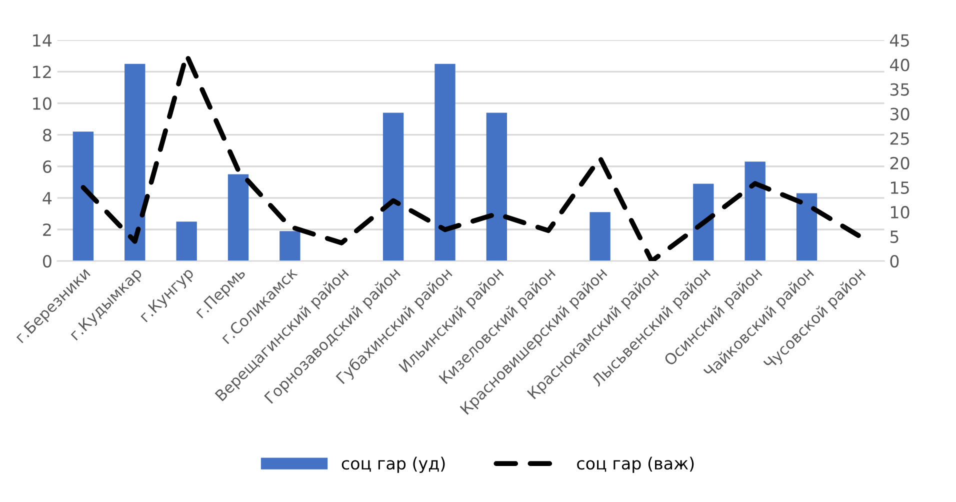  What do you see at coordinates (900, 163) in the screenshot?
I see `y2-tick-label: 20` at bounding box center [900, 163].